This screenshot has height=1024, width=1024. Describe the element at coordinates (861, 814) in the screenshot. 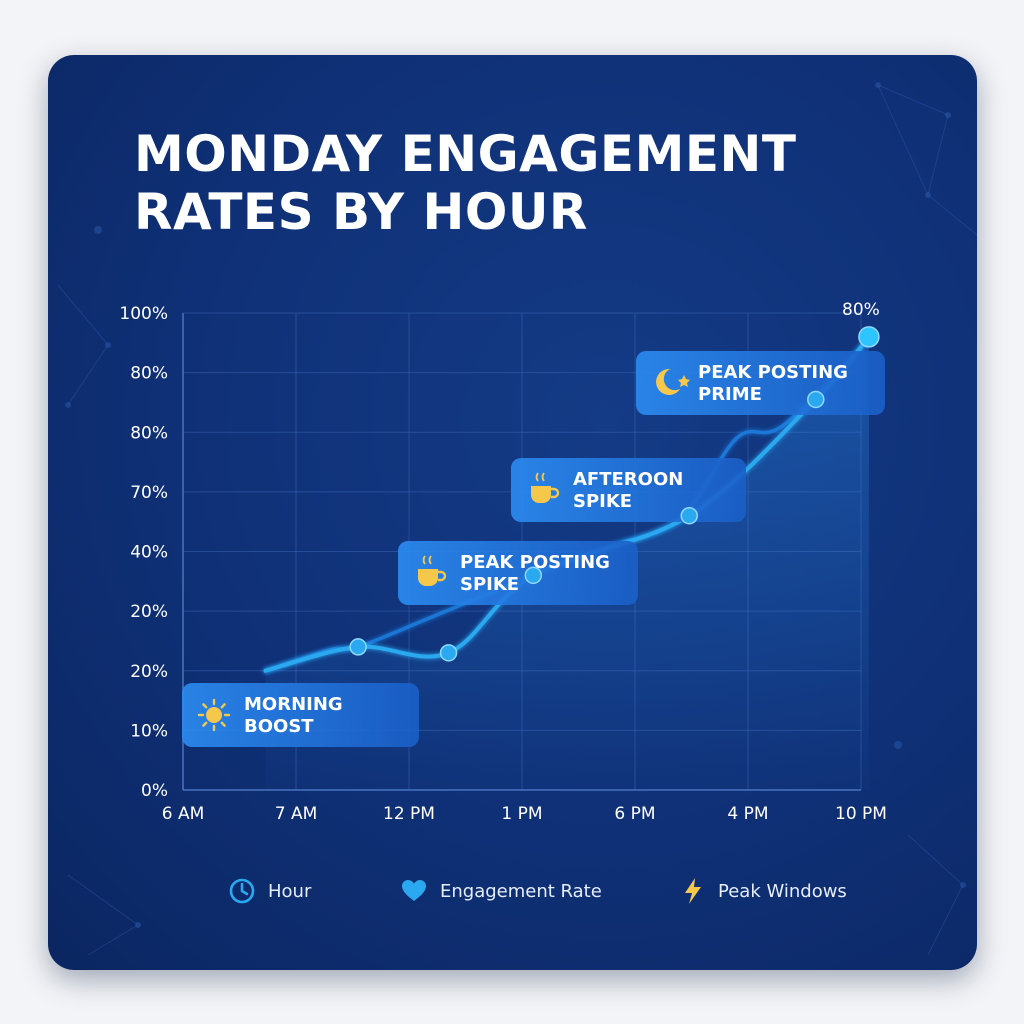

I see `x-tick-label: 10 PM` at that location.